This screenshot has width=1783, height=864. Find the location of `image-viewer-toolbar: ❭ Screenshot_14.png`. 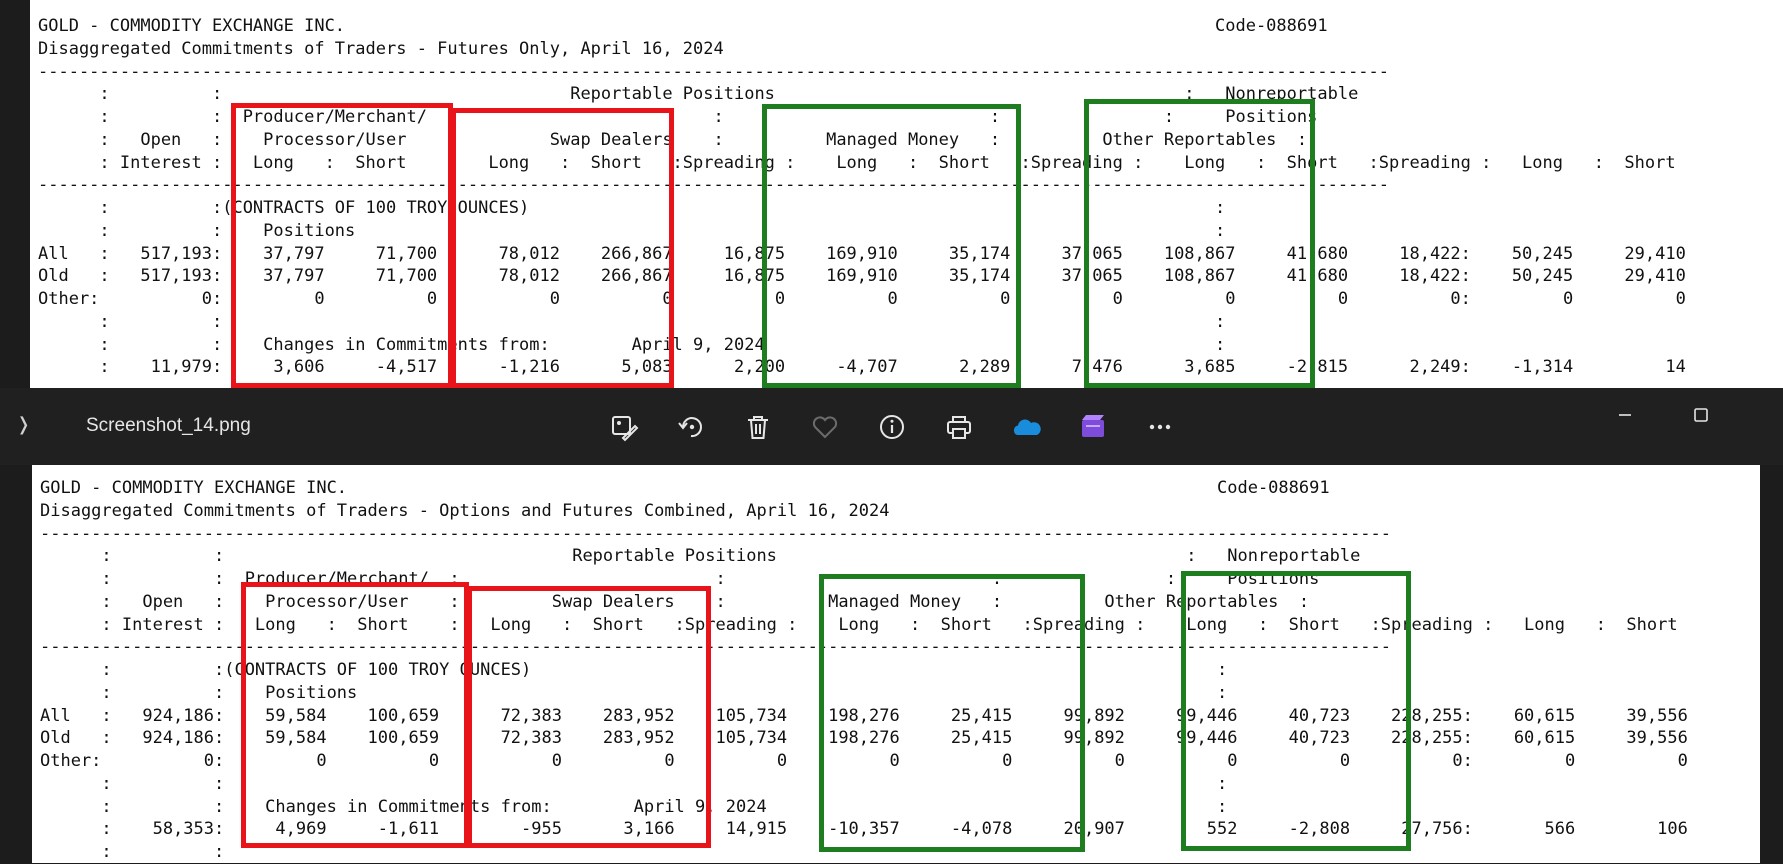

image-viewer-toolbar: ❭ Screenshot_14.png is located at coordinates (891, 426).